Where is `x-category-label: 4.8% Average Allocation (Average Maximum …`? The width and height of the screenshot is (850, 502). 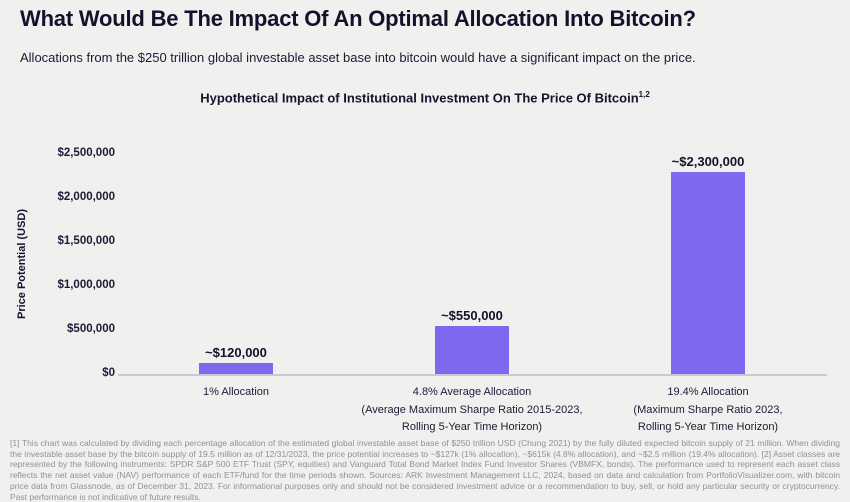
x-category-label: 4.8% Average Allocation (Average Maximum … is located at coordinates (472, 410).